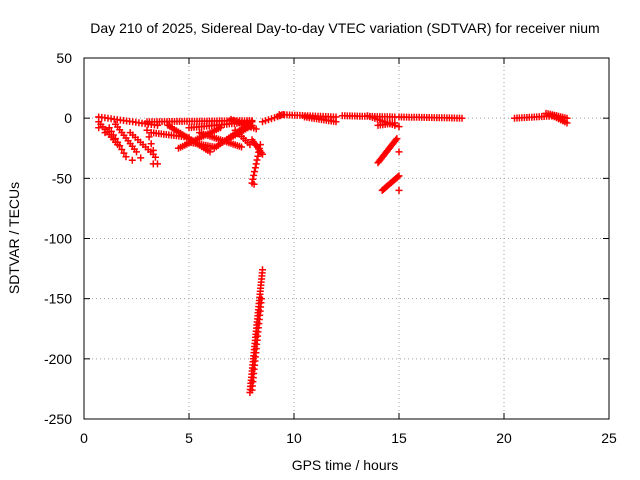  Describe the element at coordinates (58, 419) in the screenshot. I see `y-tick-label: -250` at that location.